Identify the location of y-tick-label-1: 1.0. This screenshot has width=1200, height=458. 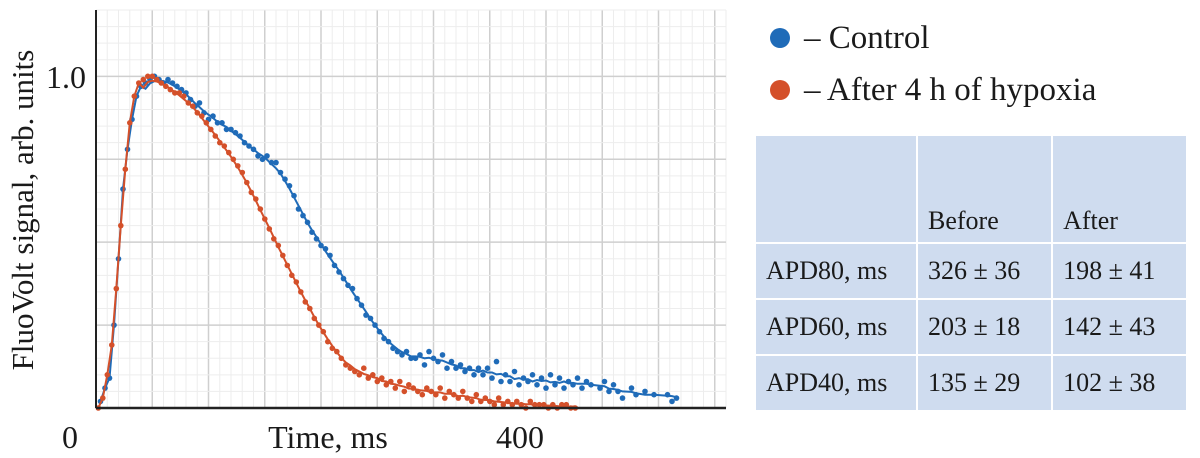
(66, 77).